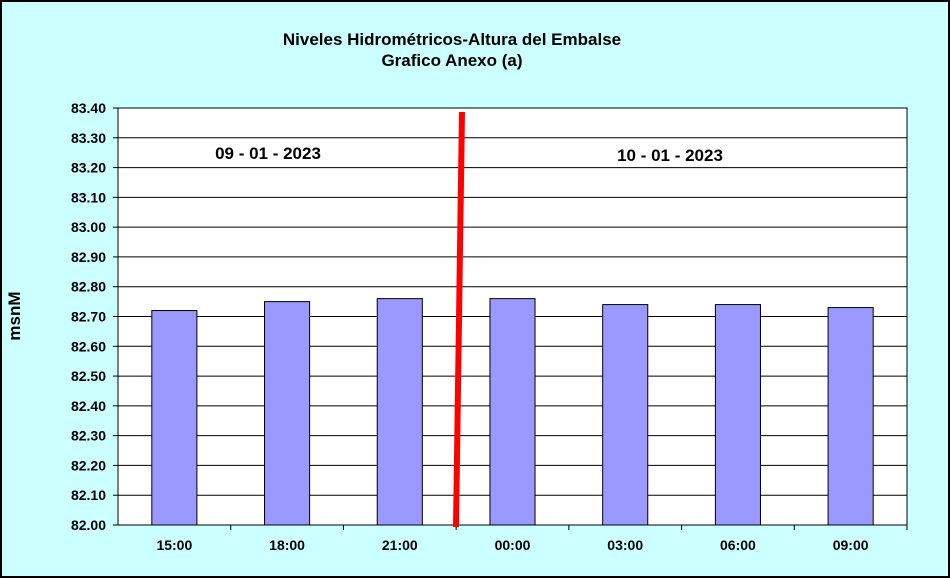 The width and height of the screenshot is (950, 578). I want to click on x-tick-label: 03:00, so click(625, 545).